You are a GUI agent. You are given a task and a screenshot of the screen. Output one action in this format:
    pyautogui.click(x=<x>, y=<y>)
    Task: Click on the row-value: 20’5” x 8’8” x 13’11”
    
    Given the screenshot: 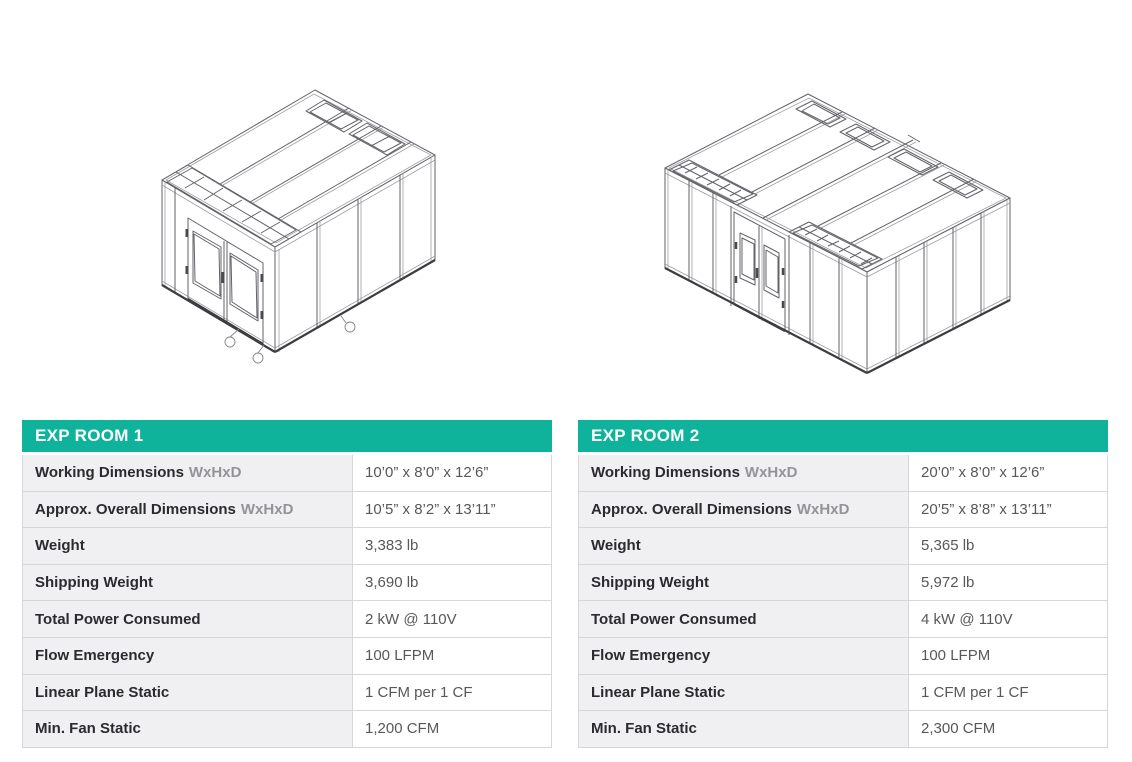 What is the action you would take?
    pyautogui.click(x=1007, y=509)
    